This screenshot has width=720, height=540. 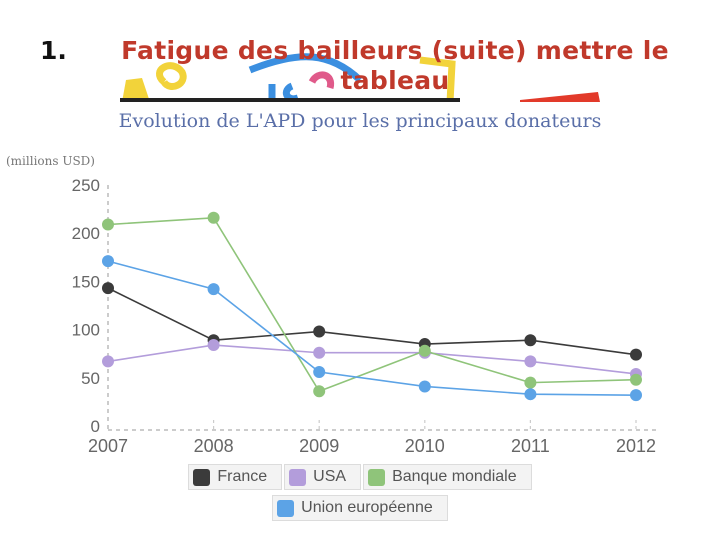 I want to click on legend-label: France, so click(x=242, y=476).